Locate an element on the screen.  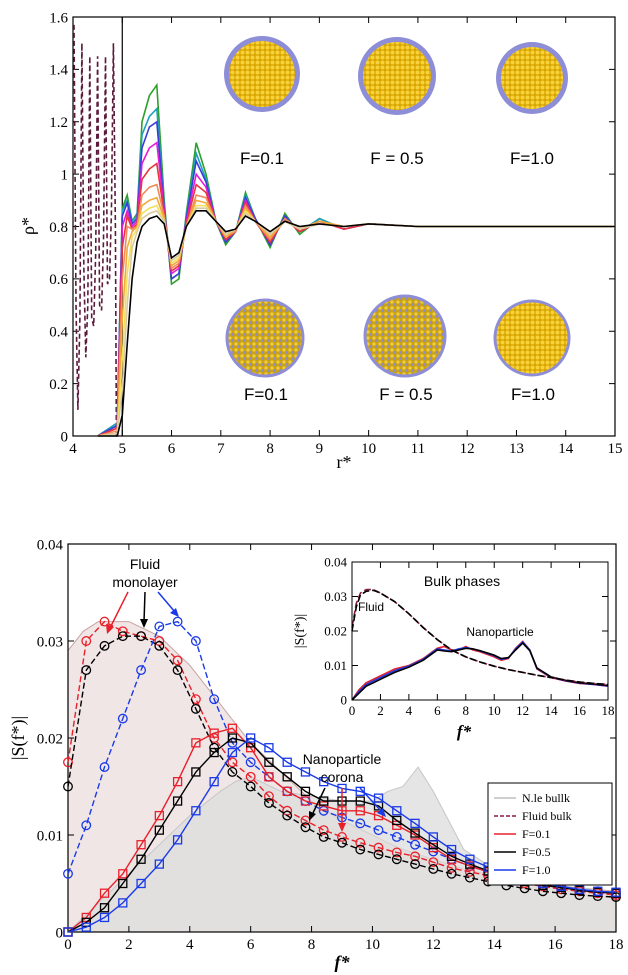
inset-series-line is located at coordinates (480, 671).